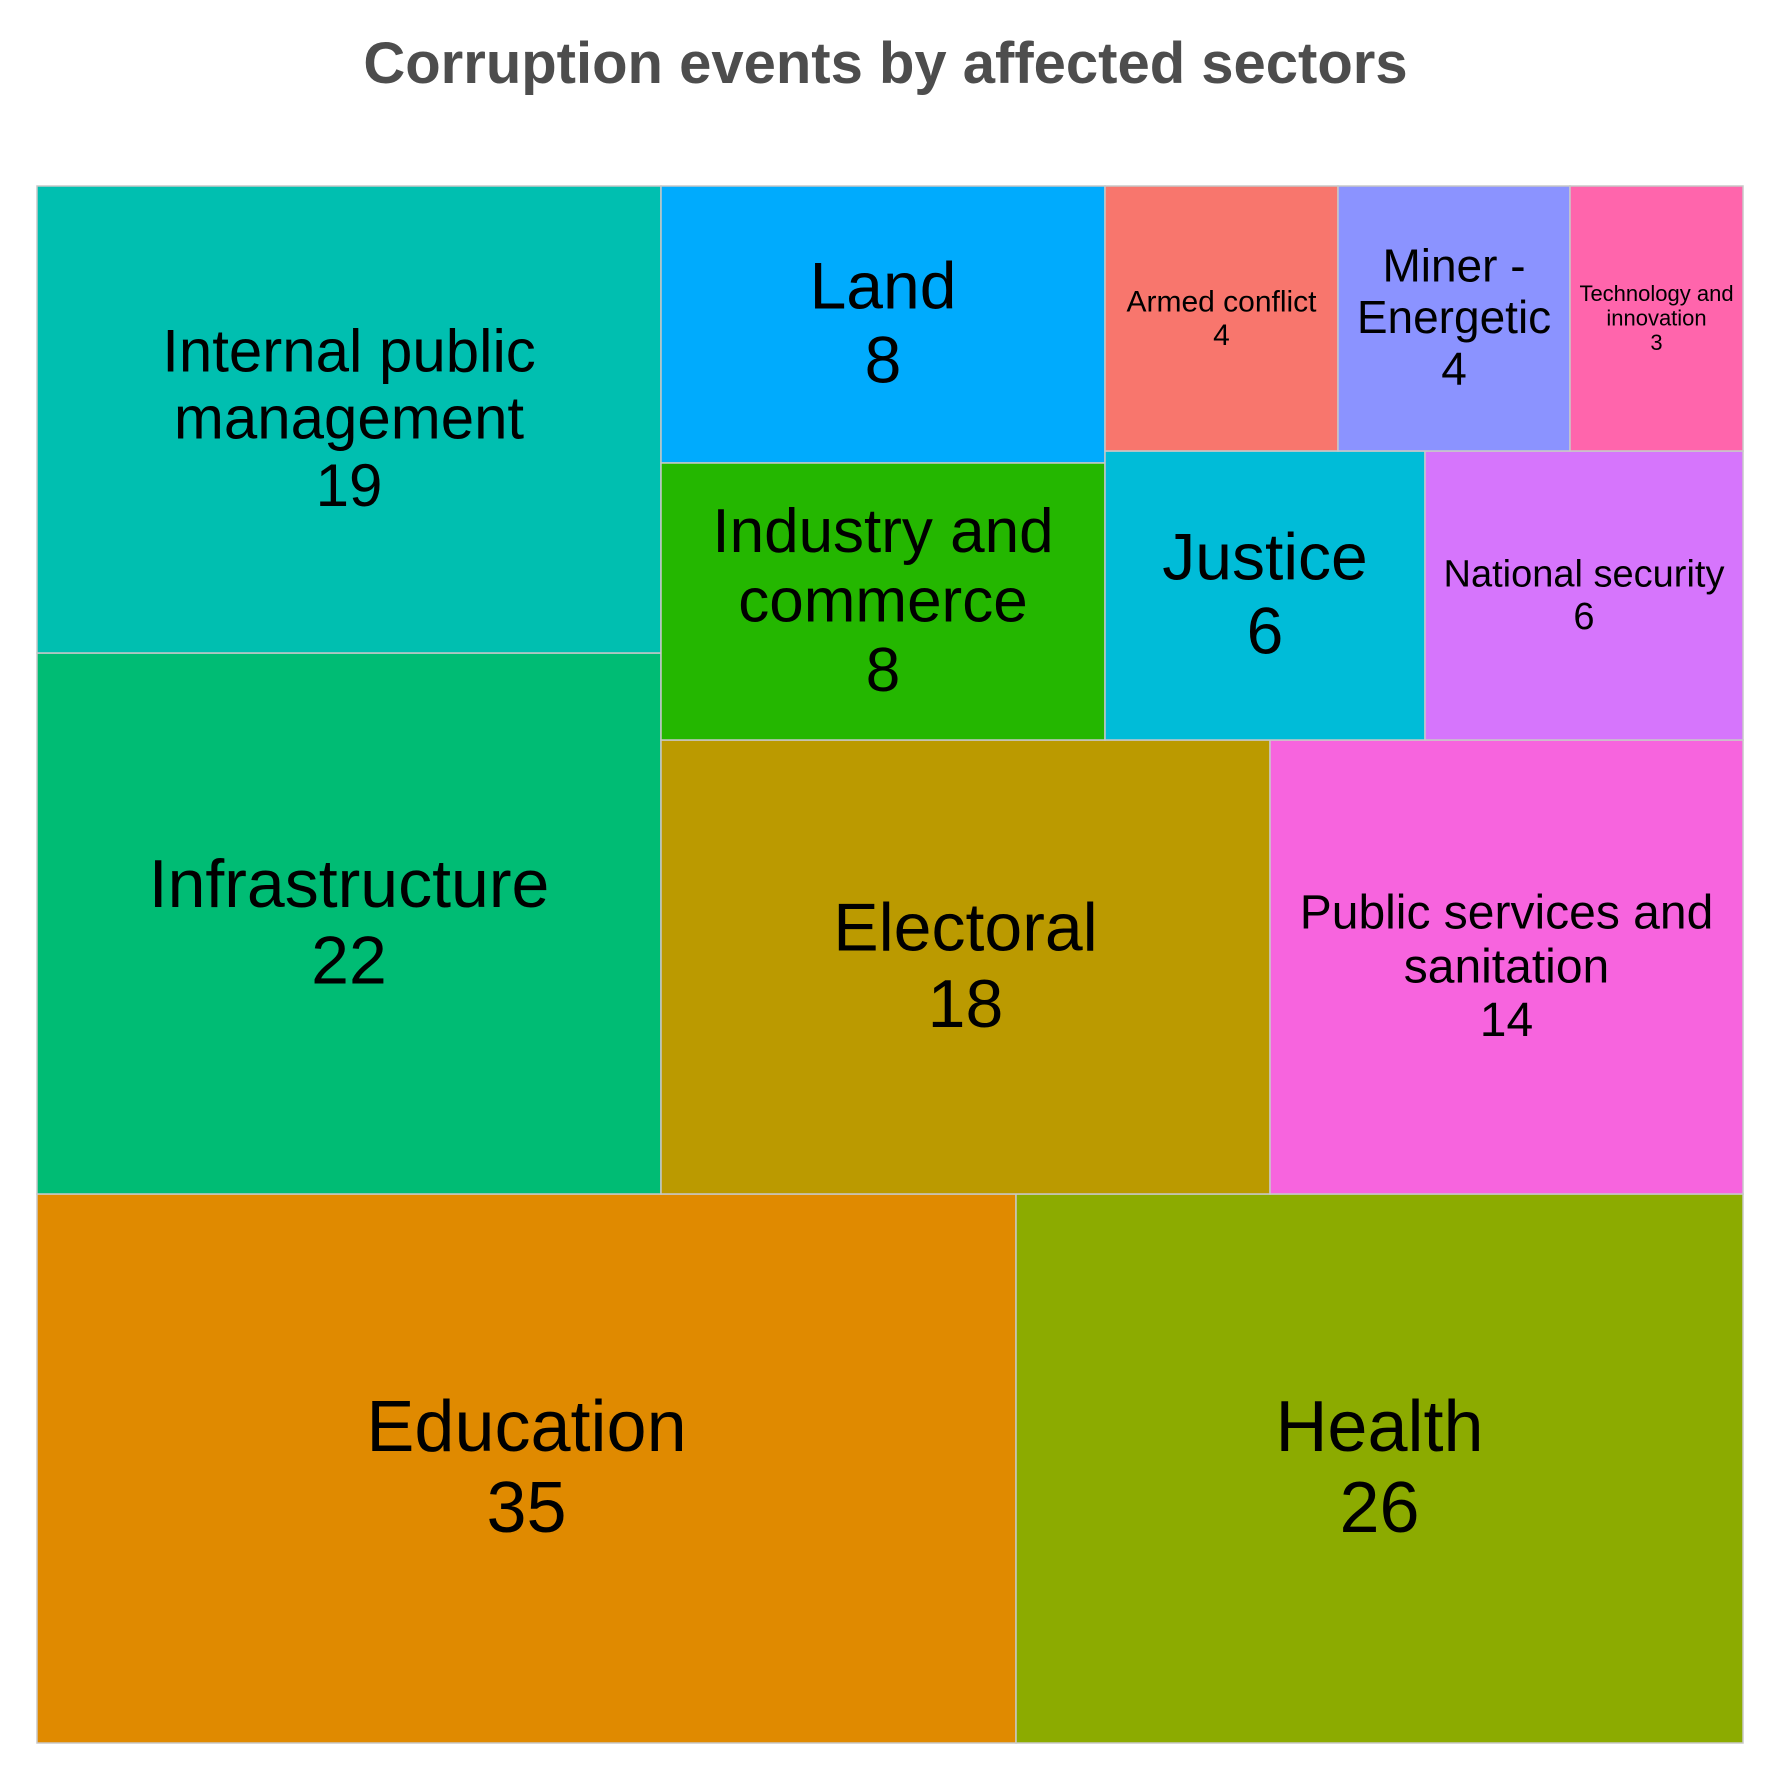 The image size is (1771, 1771). What do you see at coordinates (1506, 1020) in the screenshot?
I see `tile-value: 14` at bounding box center [1506, 1020].